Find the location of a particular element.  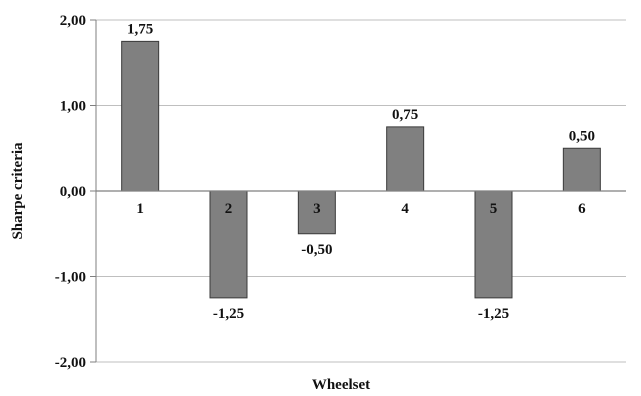

x-axis-title: Wheelset is located at coordinates (341, 385).